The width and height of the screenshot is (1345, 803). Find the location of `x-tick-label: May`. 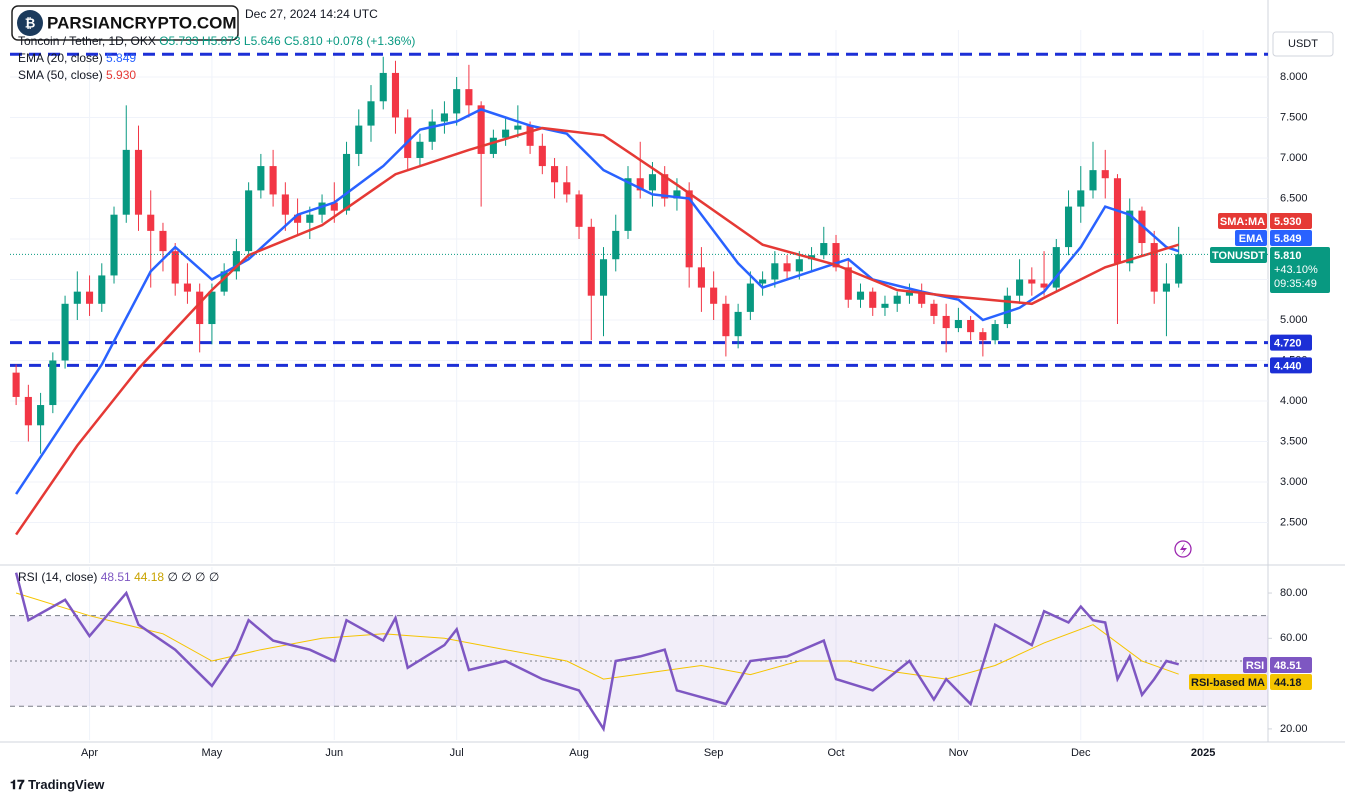

x-tick-label: May is located at coordinates (212, 753).